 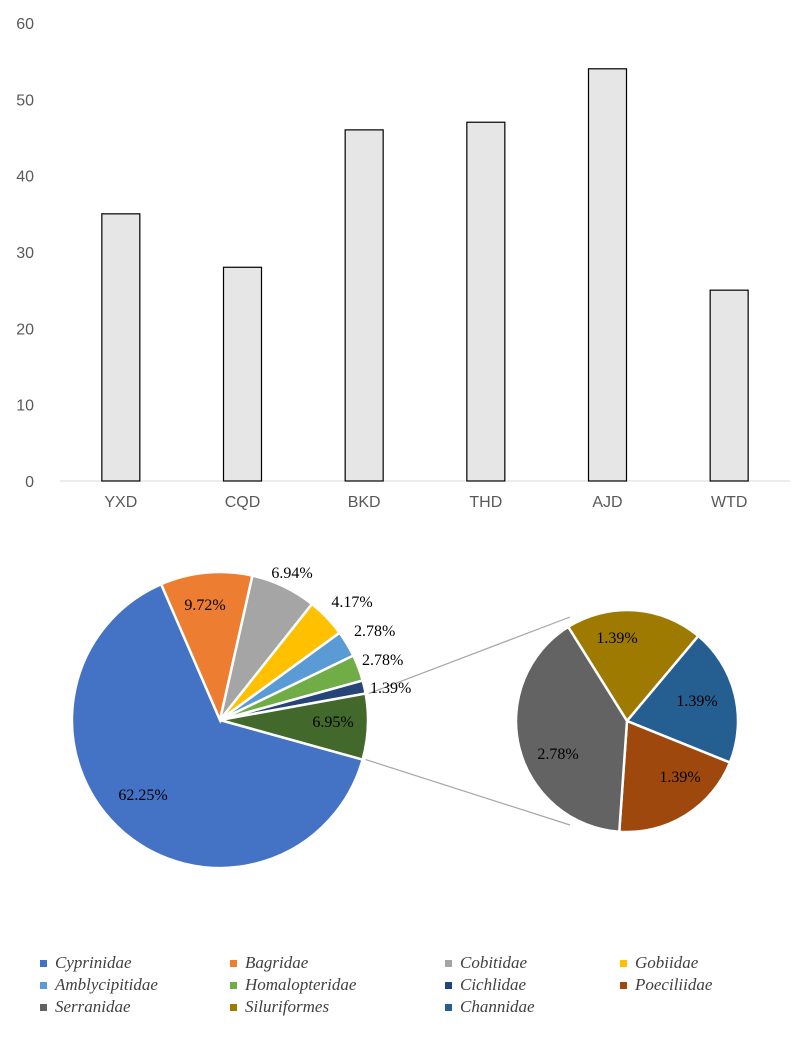 What do you see at coordinates (29, 482) in the screenshot?
I see `y-tick-label: 0` at bounding box center [29, 482].